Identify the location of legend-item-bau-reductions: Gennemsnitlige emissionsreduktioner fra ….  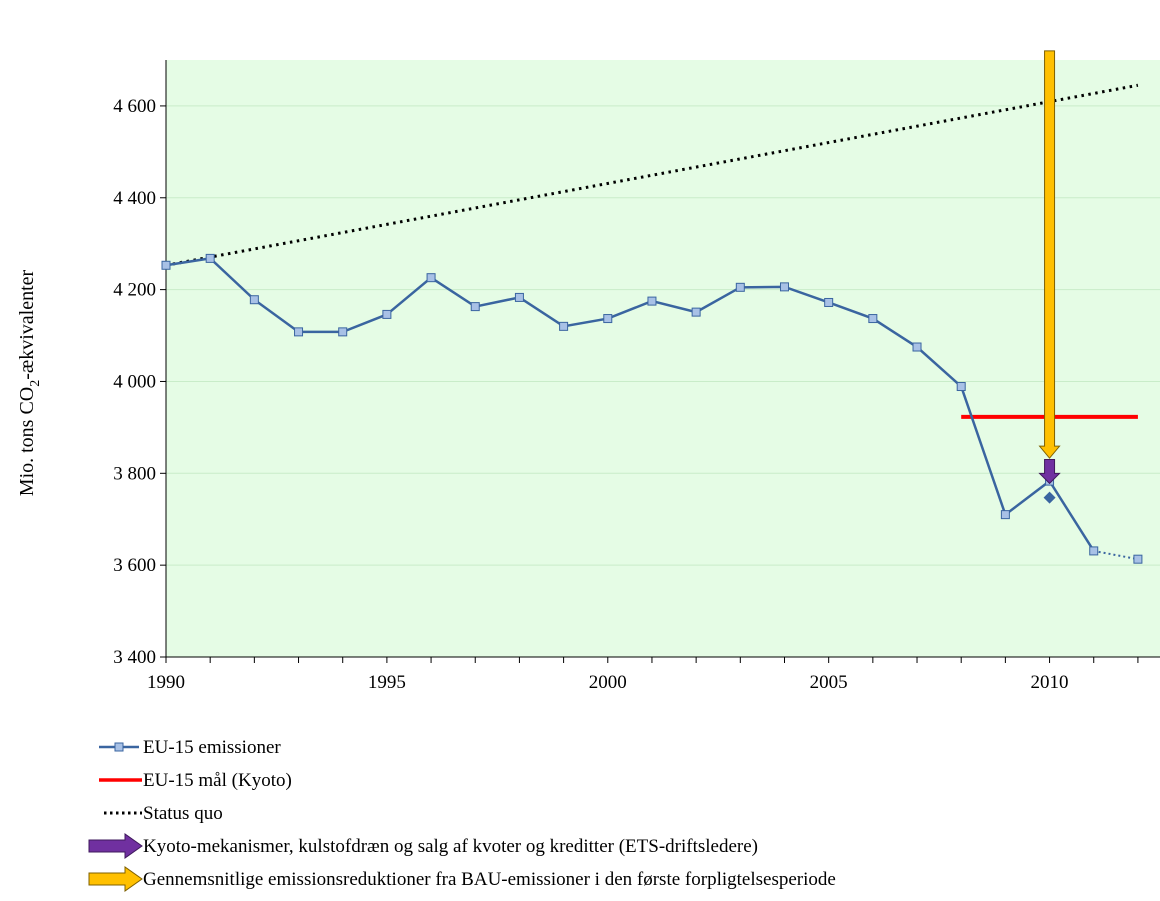
(460, 879).